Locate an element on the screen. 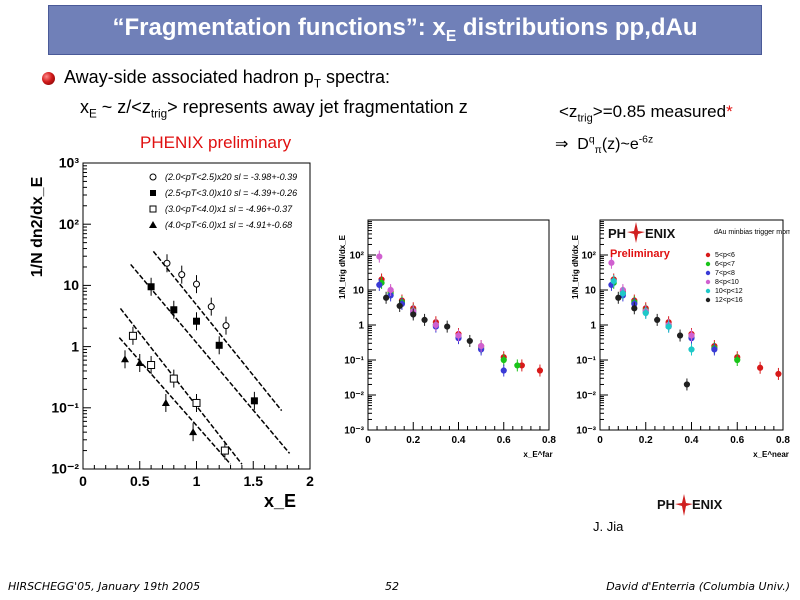 This screenshot has width=800, height=600. legend-label: 8<p<10 is located at coordinates (727, 282).